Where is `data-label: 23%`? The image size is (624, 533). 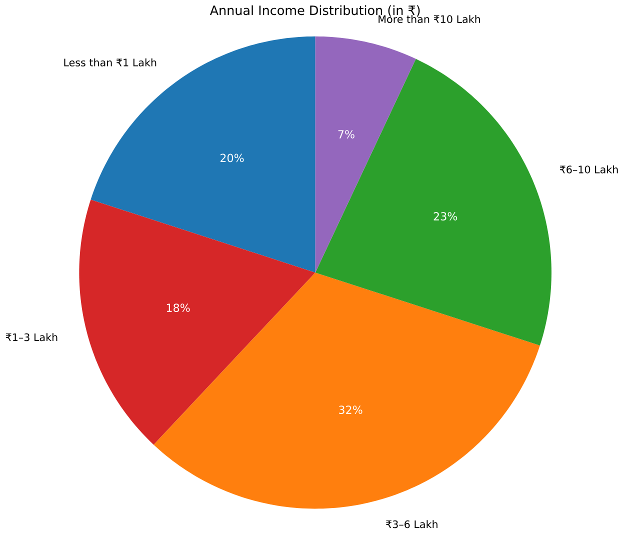
data-label: 23% is located at coordinates (446, 216).